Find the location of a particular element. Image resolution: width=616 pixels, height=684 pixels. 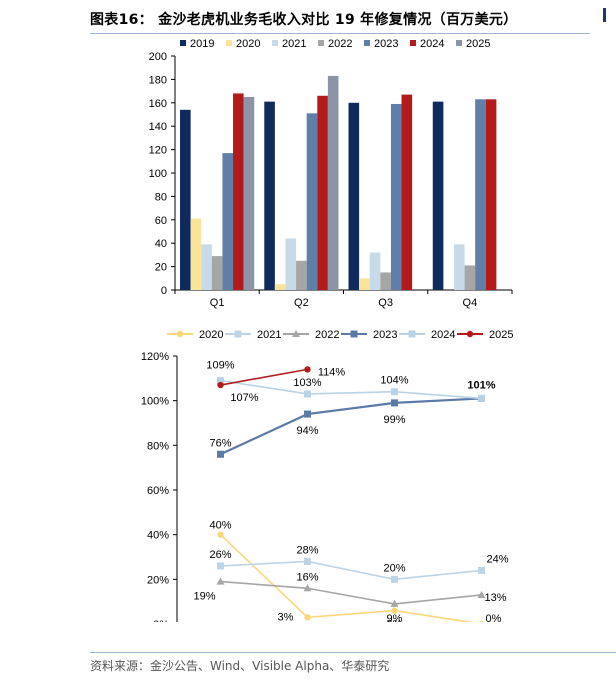

data-label-2025-Q1: 107% is located at coordinates (244, 398).